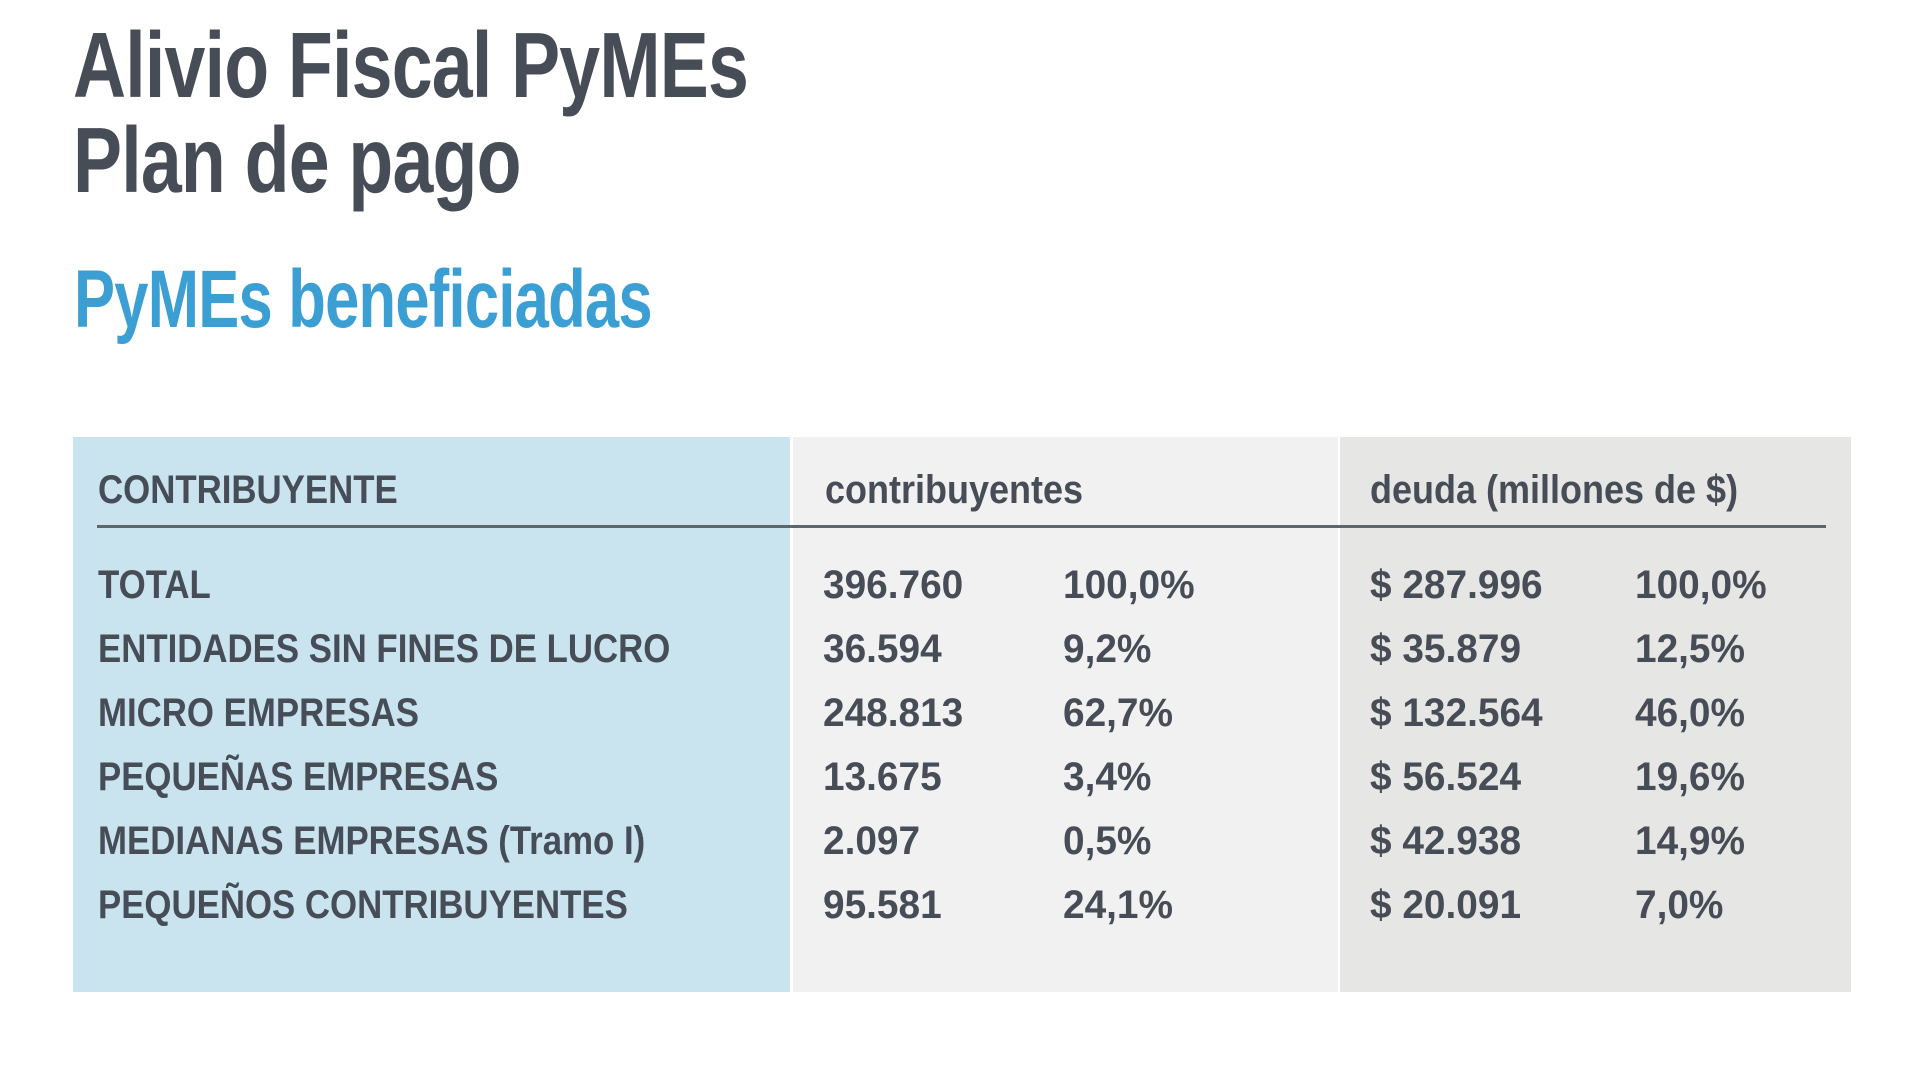 Image resolution: width=1920 pixels, height=1080 pixels. Describe the element at coordinates (893, 713) in the screenshot. I see `contribuyentes-count: 248.813` at that location.